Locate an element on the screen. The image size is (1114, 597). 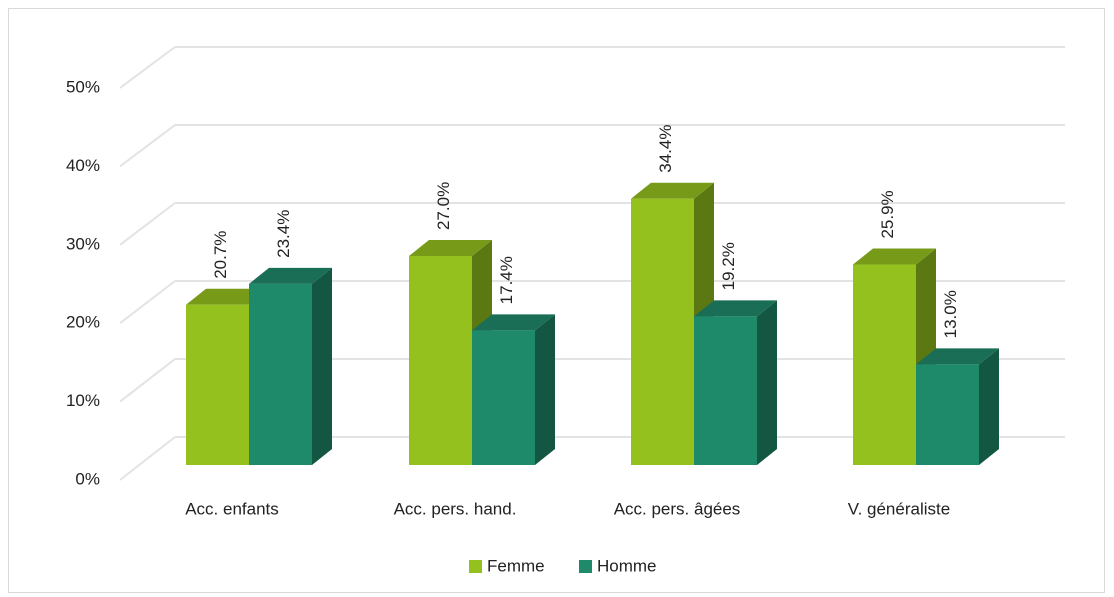
y-tick-label: 0% is located at coordinates (87, 478).